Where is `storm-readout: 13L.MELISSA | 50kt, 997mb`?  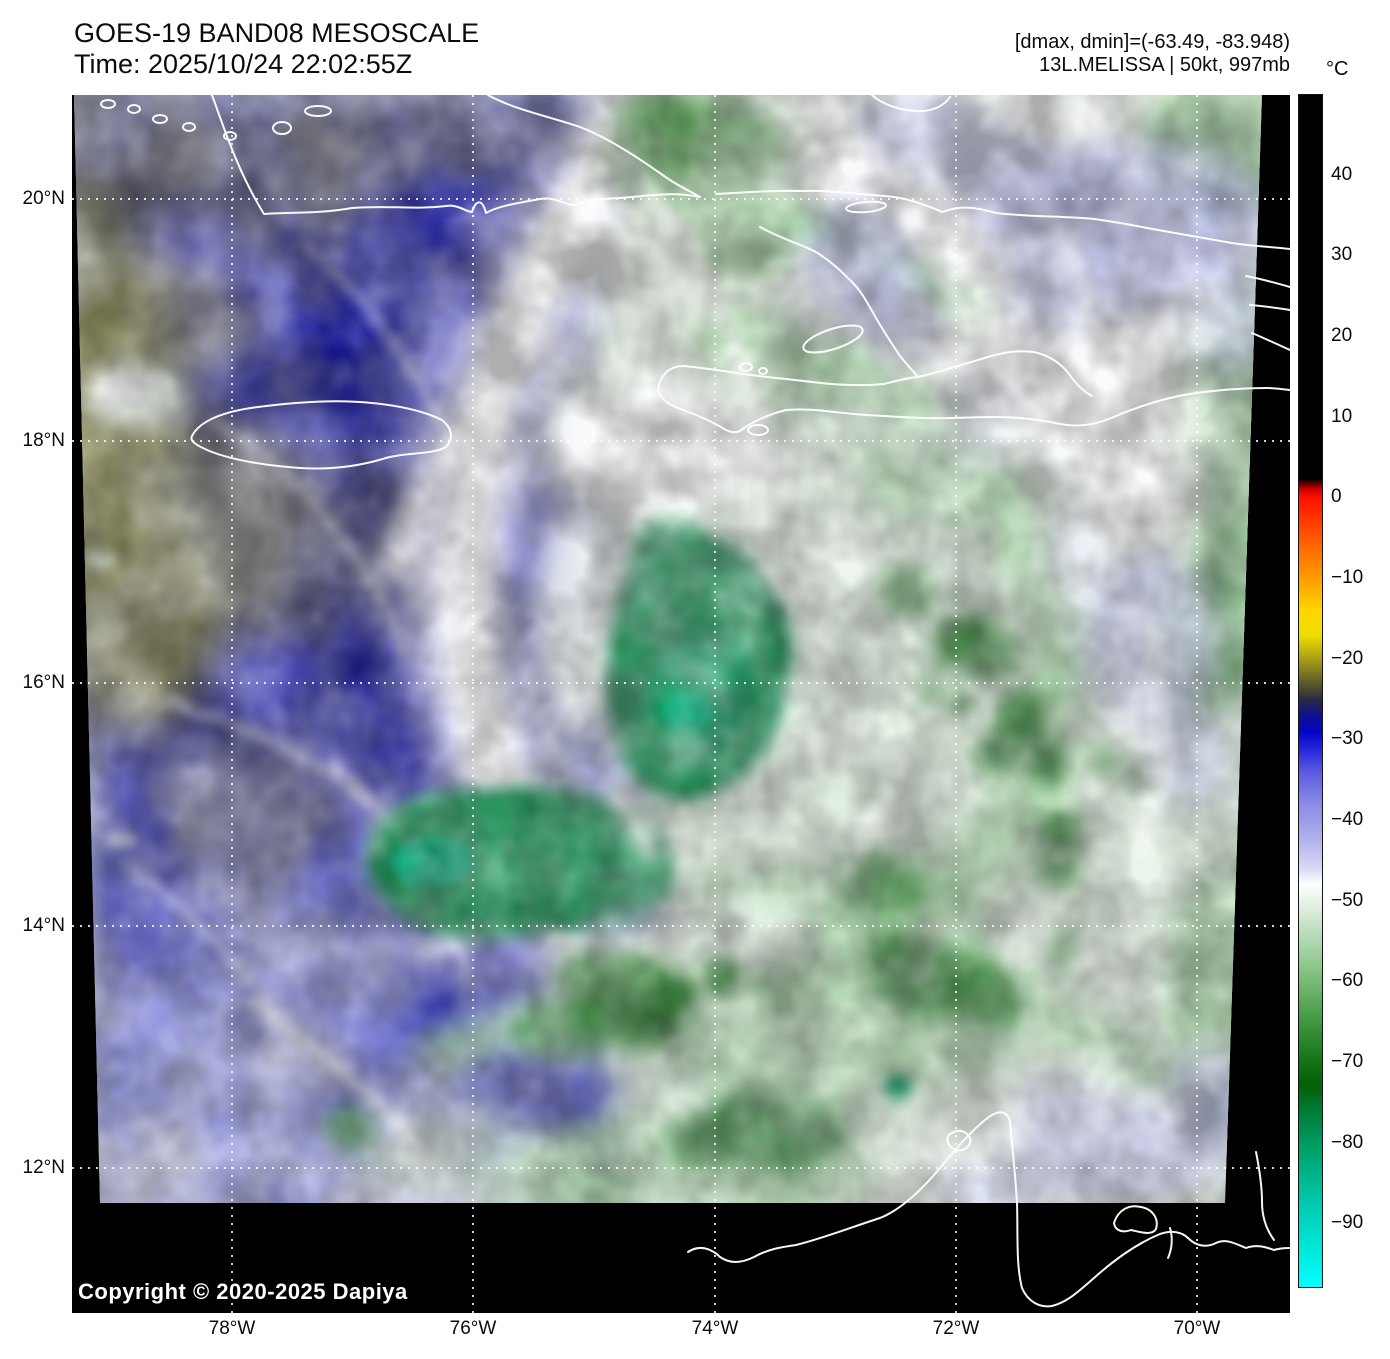 storm-readout: 13L.MELISSA | 50kt, 997mb is located at coordinates (1164, 65).